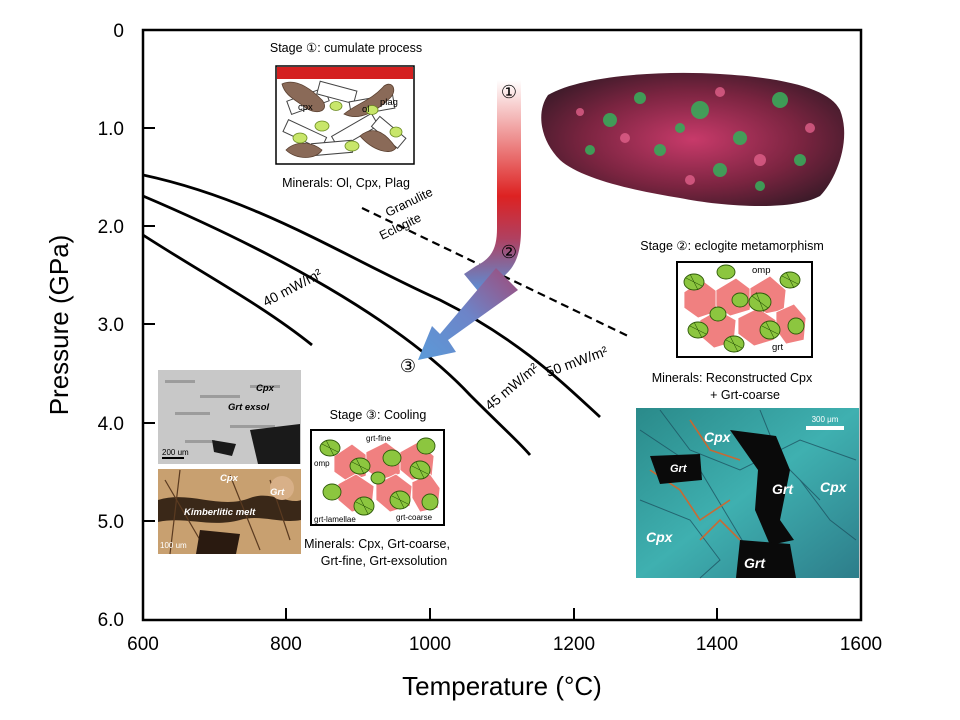 The image size is (960, 720). I want to click on stage2-omp-label: omp, so click(761, 270).